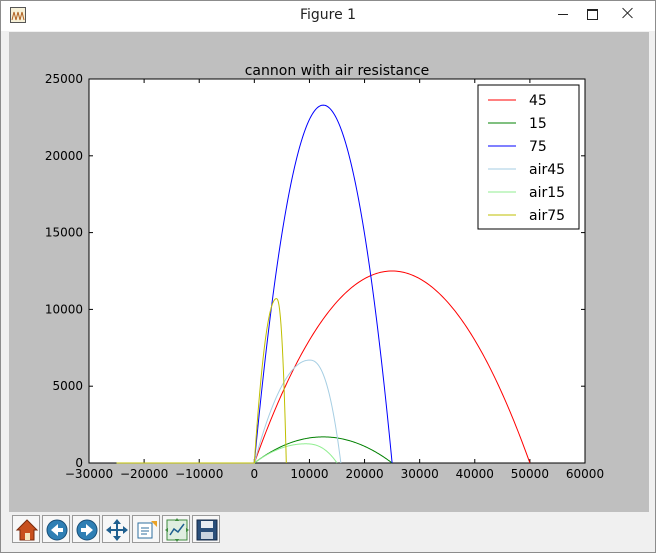 This screenshot has height=553, width=656. I want to click on x-tick-label: 50000, so click(530, 474).